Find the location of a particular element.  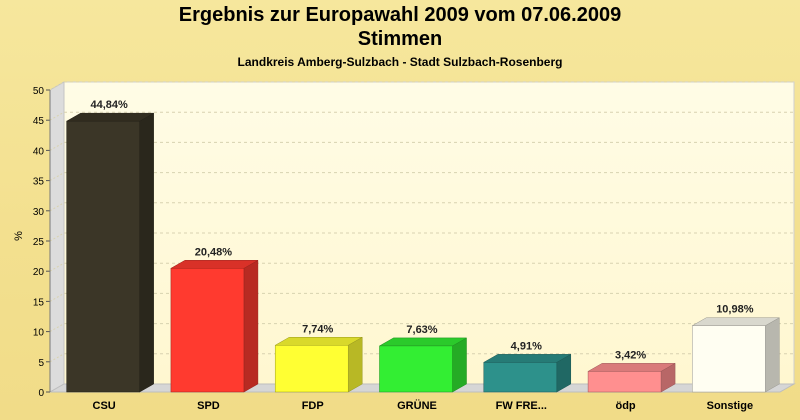

y-tick-label: 50 is located at coordinates (39, 91).